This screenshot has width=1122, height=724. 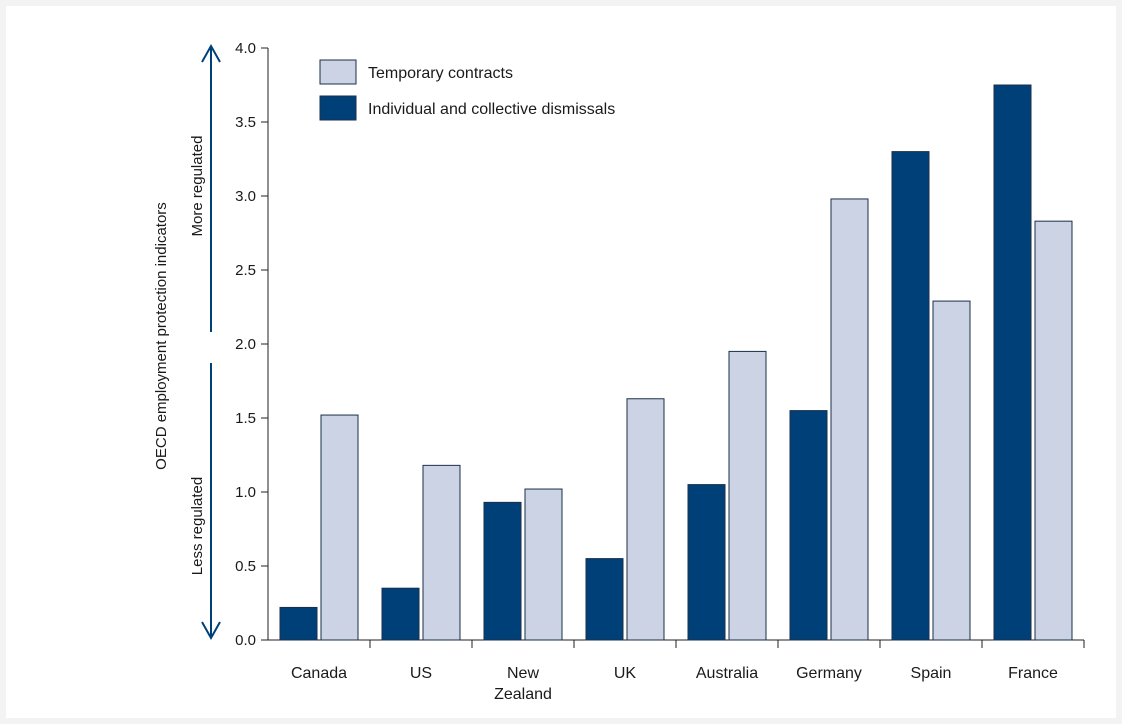 What do you see at coordinates (440, 73) in the screenshot?
I see `legend-label: Temporary contracts` at bounding box center [440, 73].